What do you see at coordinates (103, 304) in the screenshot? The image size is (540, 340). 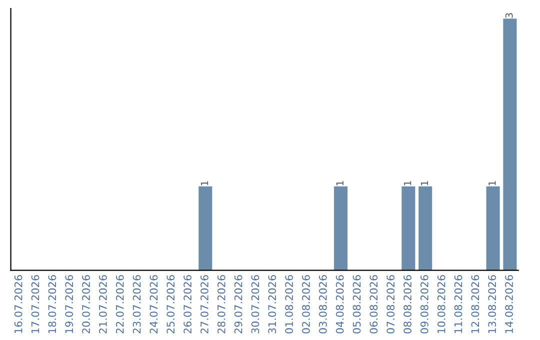 I see `x-tick-label: 21.07.2026` at bounding box center [103, 304].